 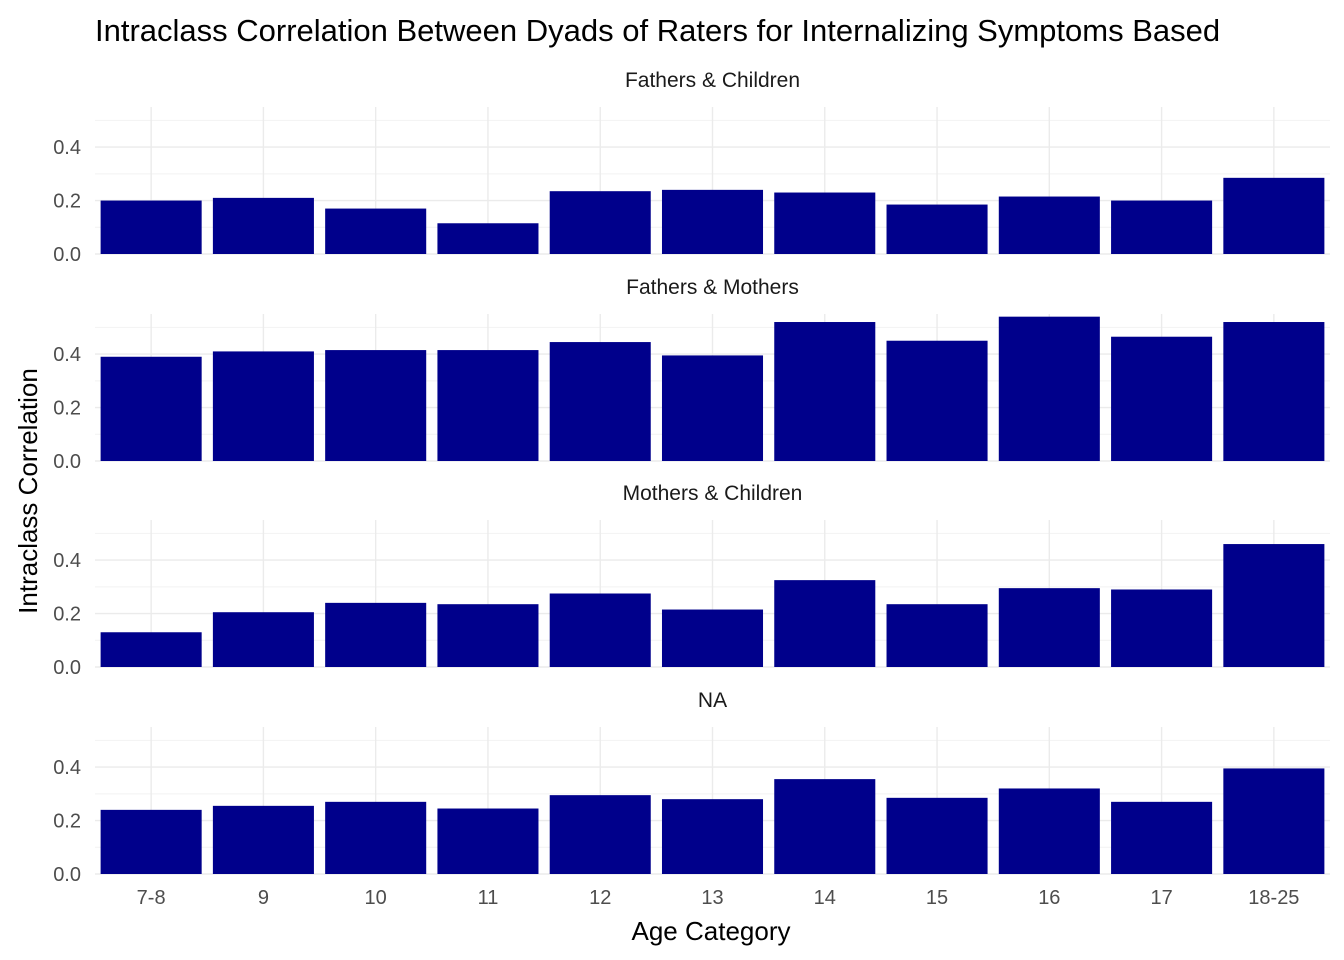 What do you see at coordinates (263, 898) in the screenshot?
I see `x-tick-label: 9` at bounding box center [263, 898].